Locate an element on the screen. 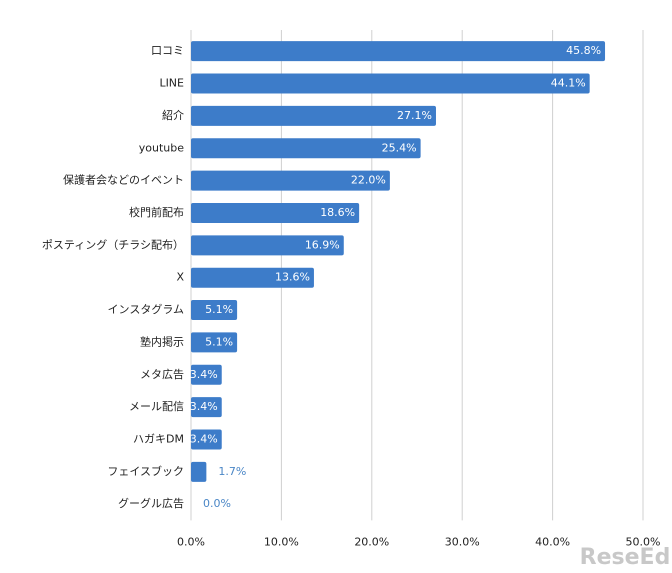 This screenshot has height=573, width=672. value-label: 22.0% is located at coordinates (368, 180).